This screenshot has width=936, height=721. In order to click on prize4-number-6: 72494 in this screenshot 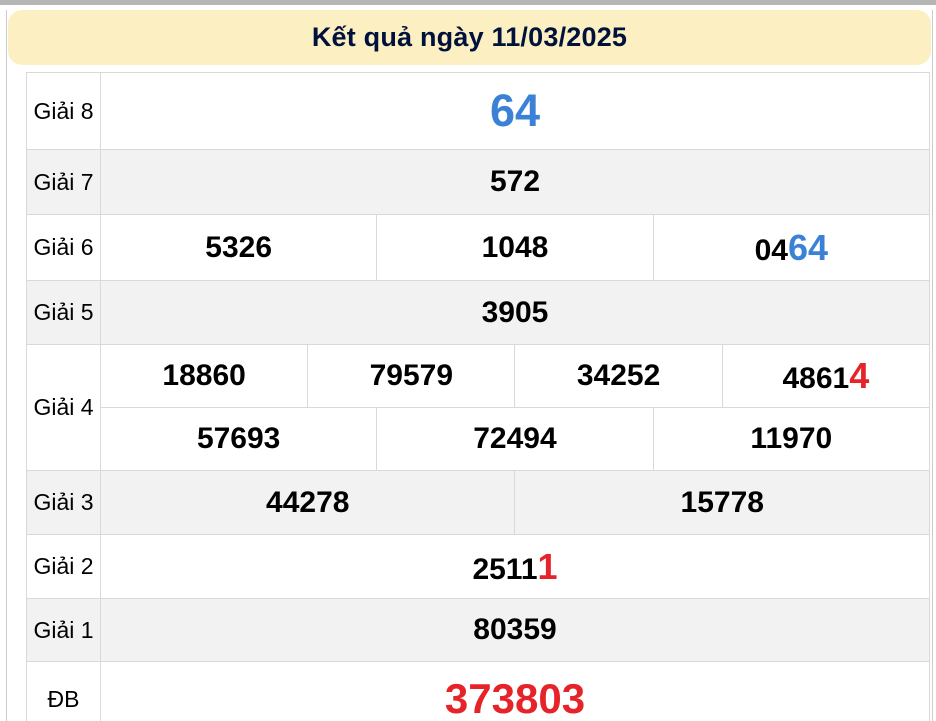, I will do `click(515, 438)`.